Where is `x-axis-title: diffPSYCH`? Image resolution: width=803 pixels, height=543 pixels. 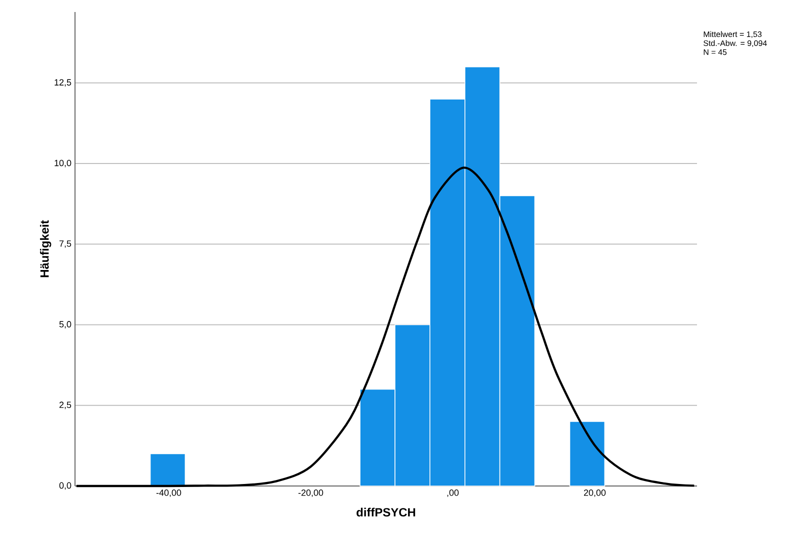 x-axis-title: diffPSYCH is located at coordinates (386, 512).